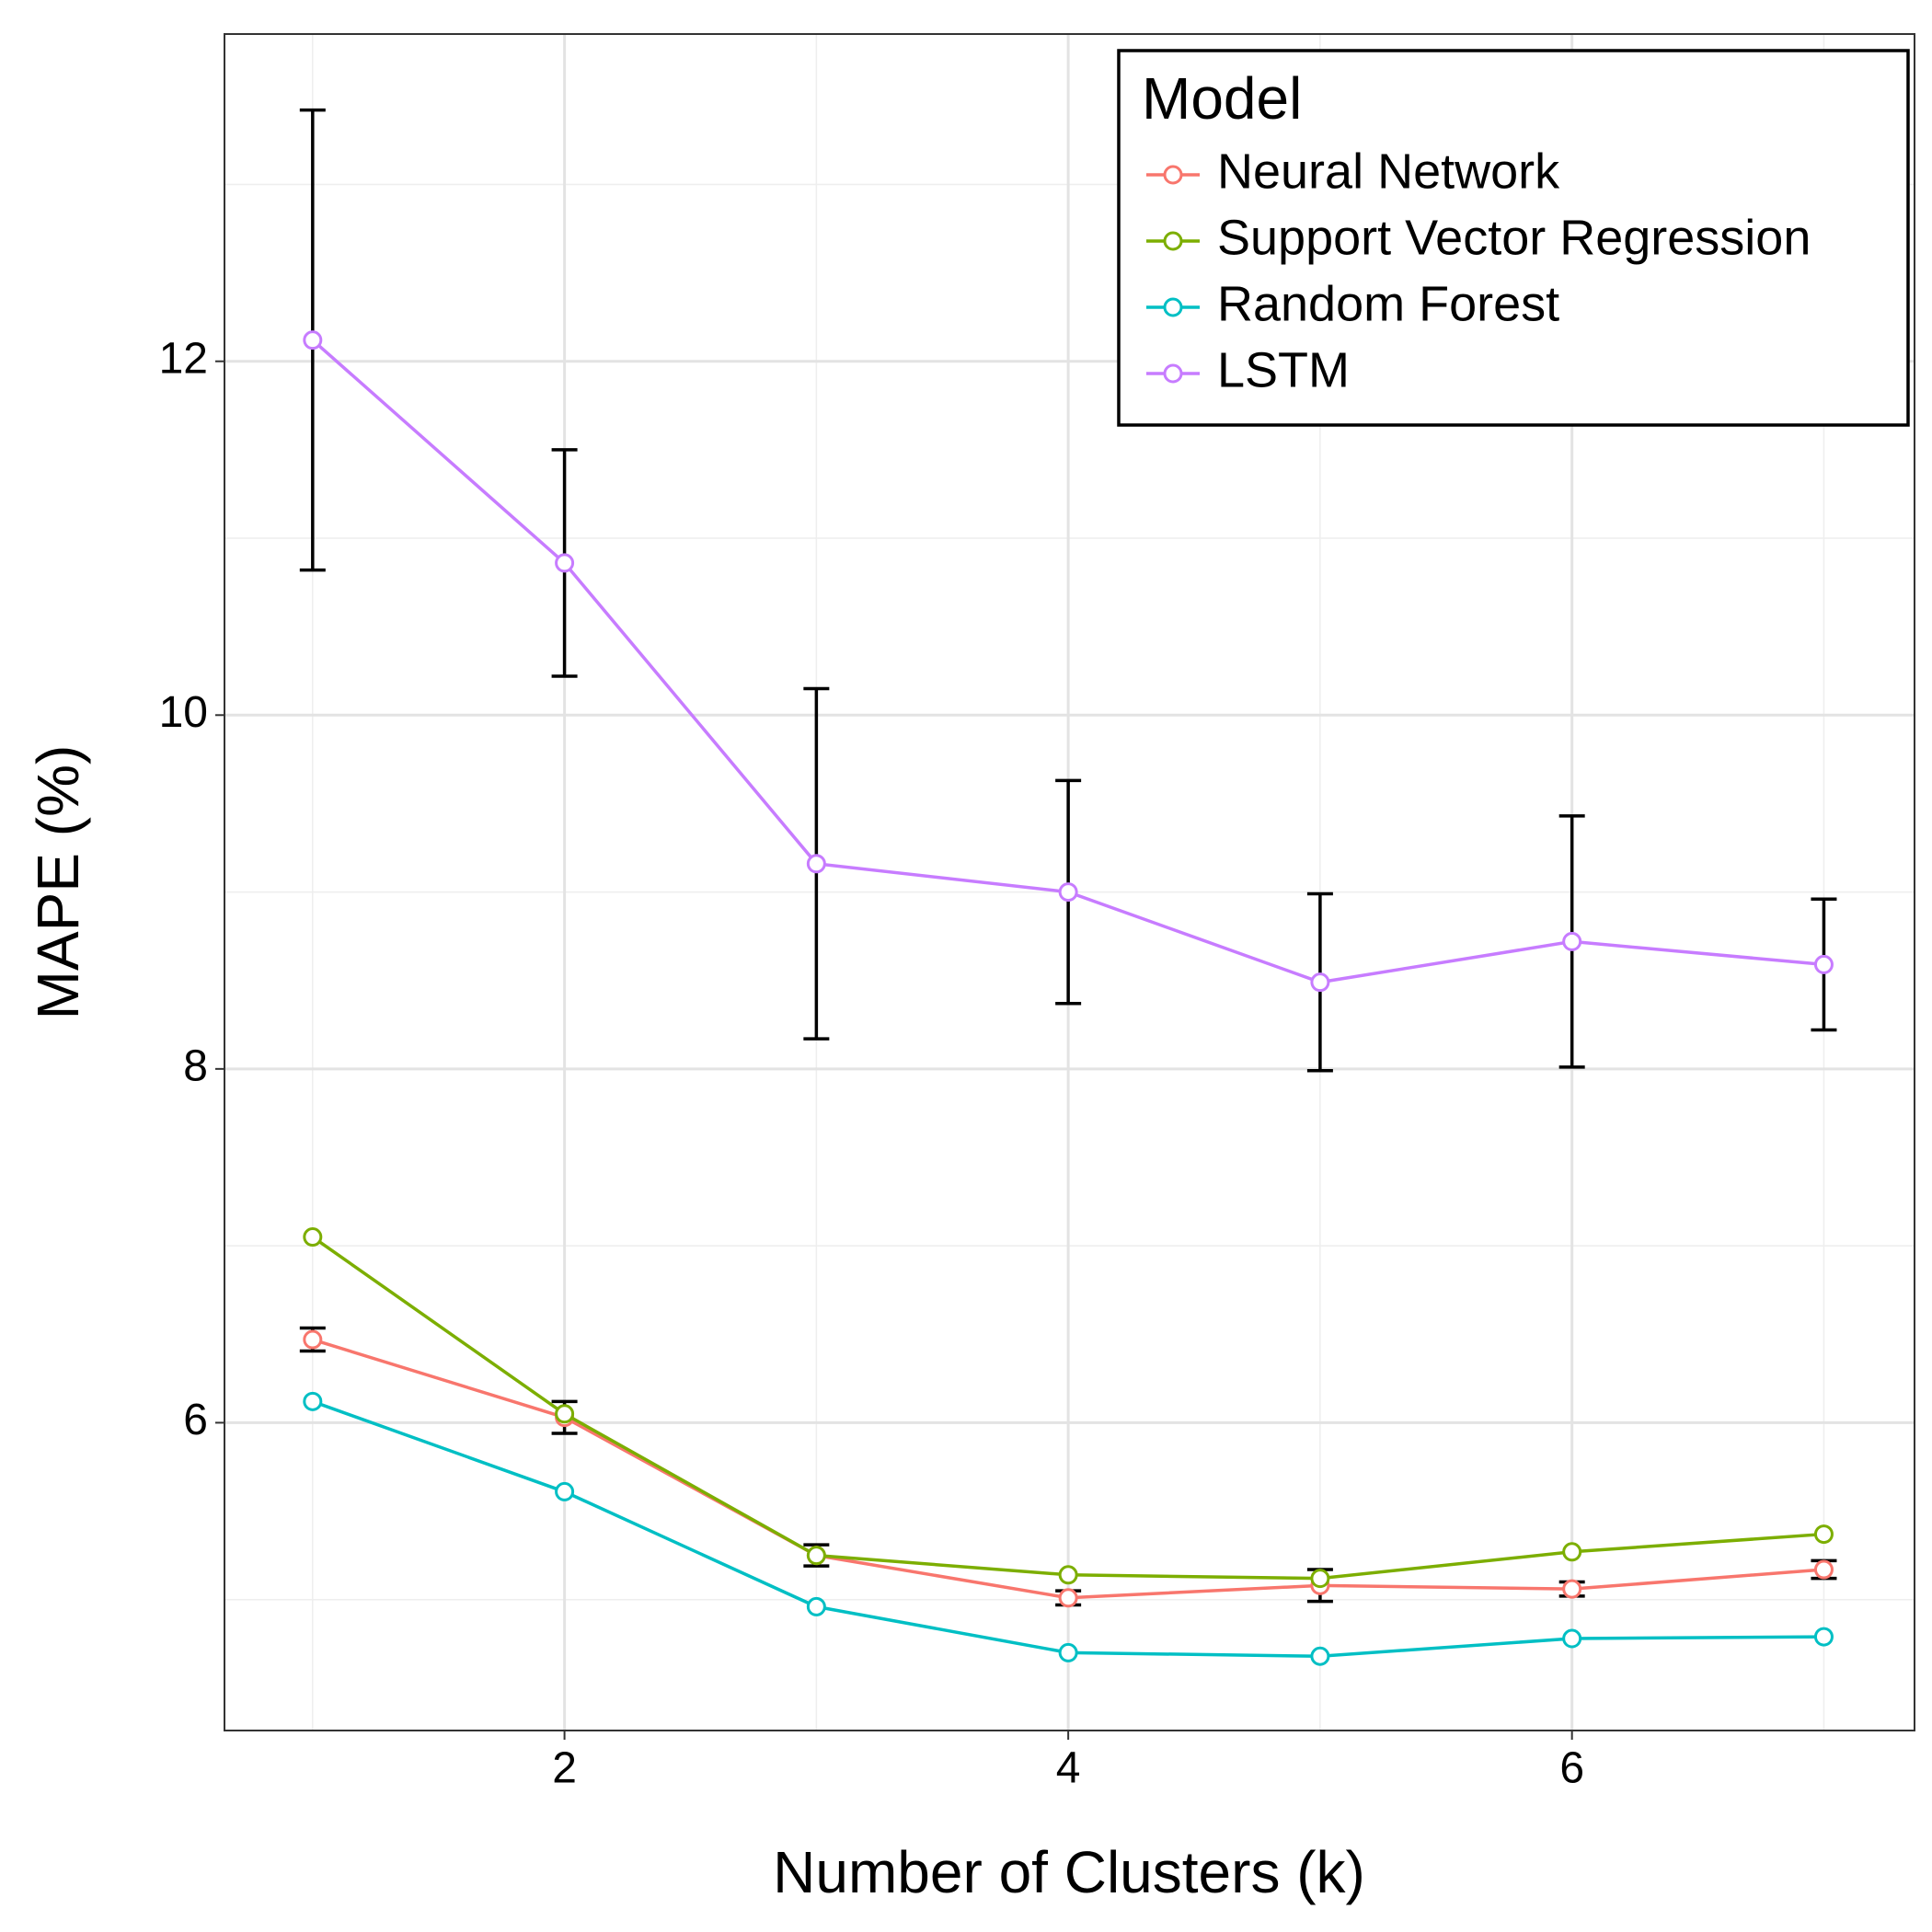 The height and width of the screenshot is (1932, 1932). What do you see at coordinates (1388, 171) in the screenshot?
I see `legend-label: Neural Network` at bounding box center [1388, 171].